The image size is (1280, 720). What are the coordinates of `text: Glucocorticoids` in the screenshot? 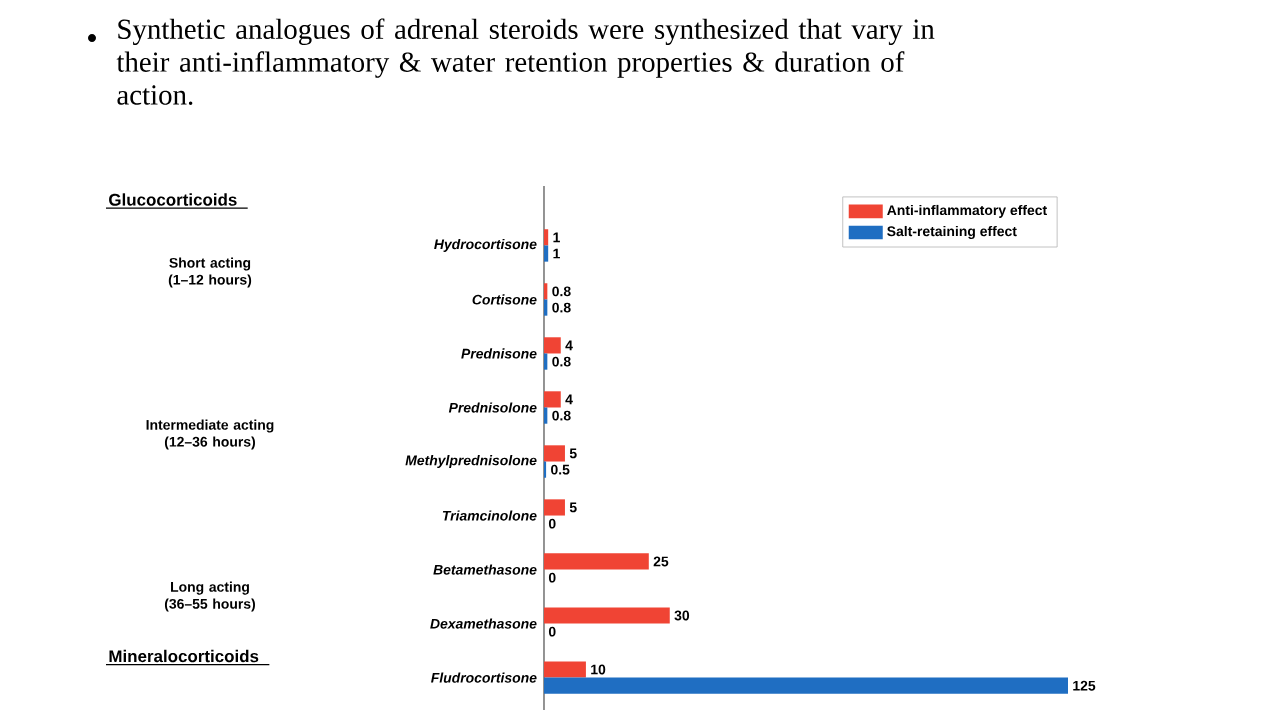 It's located at (173, 199).